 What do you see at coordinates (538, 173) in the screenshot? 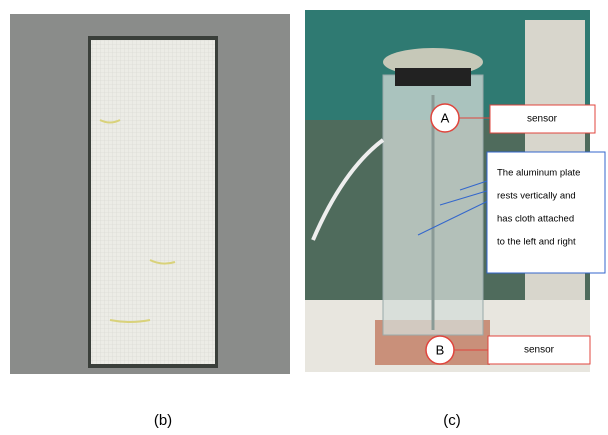
I see `note-line: The aluminum plate` at bounding box center [538, 173].